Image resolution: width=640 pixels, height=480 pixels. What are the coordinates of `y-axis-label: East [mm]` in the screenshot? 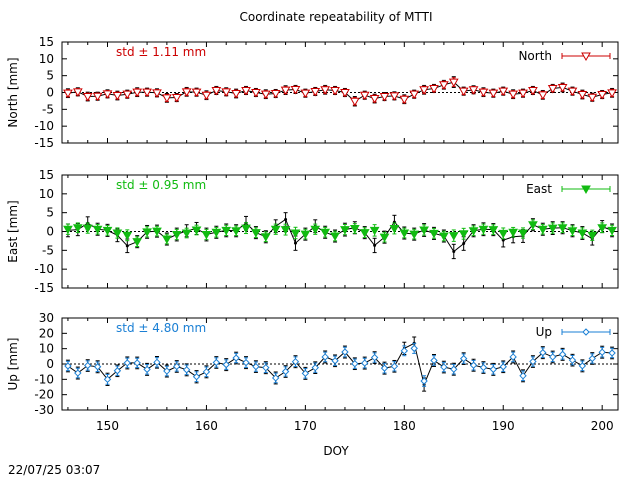 It's located at (13, 231).